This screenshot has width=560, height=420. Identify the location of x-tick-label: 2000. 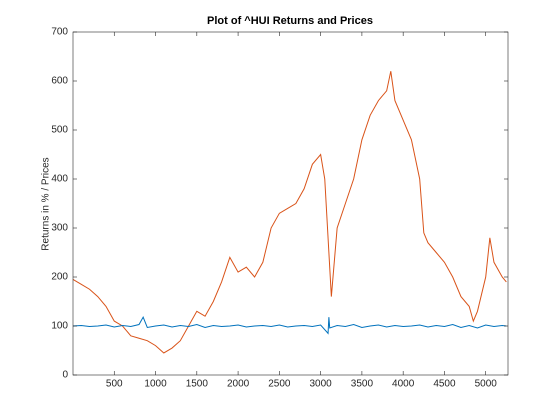
(238, 384).